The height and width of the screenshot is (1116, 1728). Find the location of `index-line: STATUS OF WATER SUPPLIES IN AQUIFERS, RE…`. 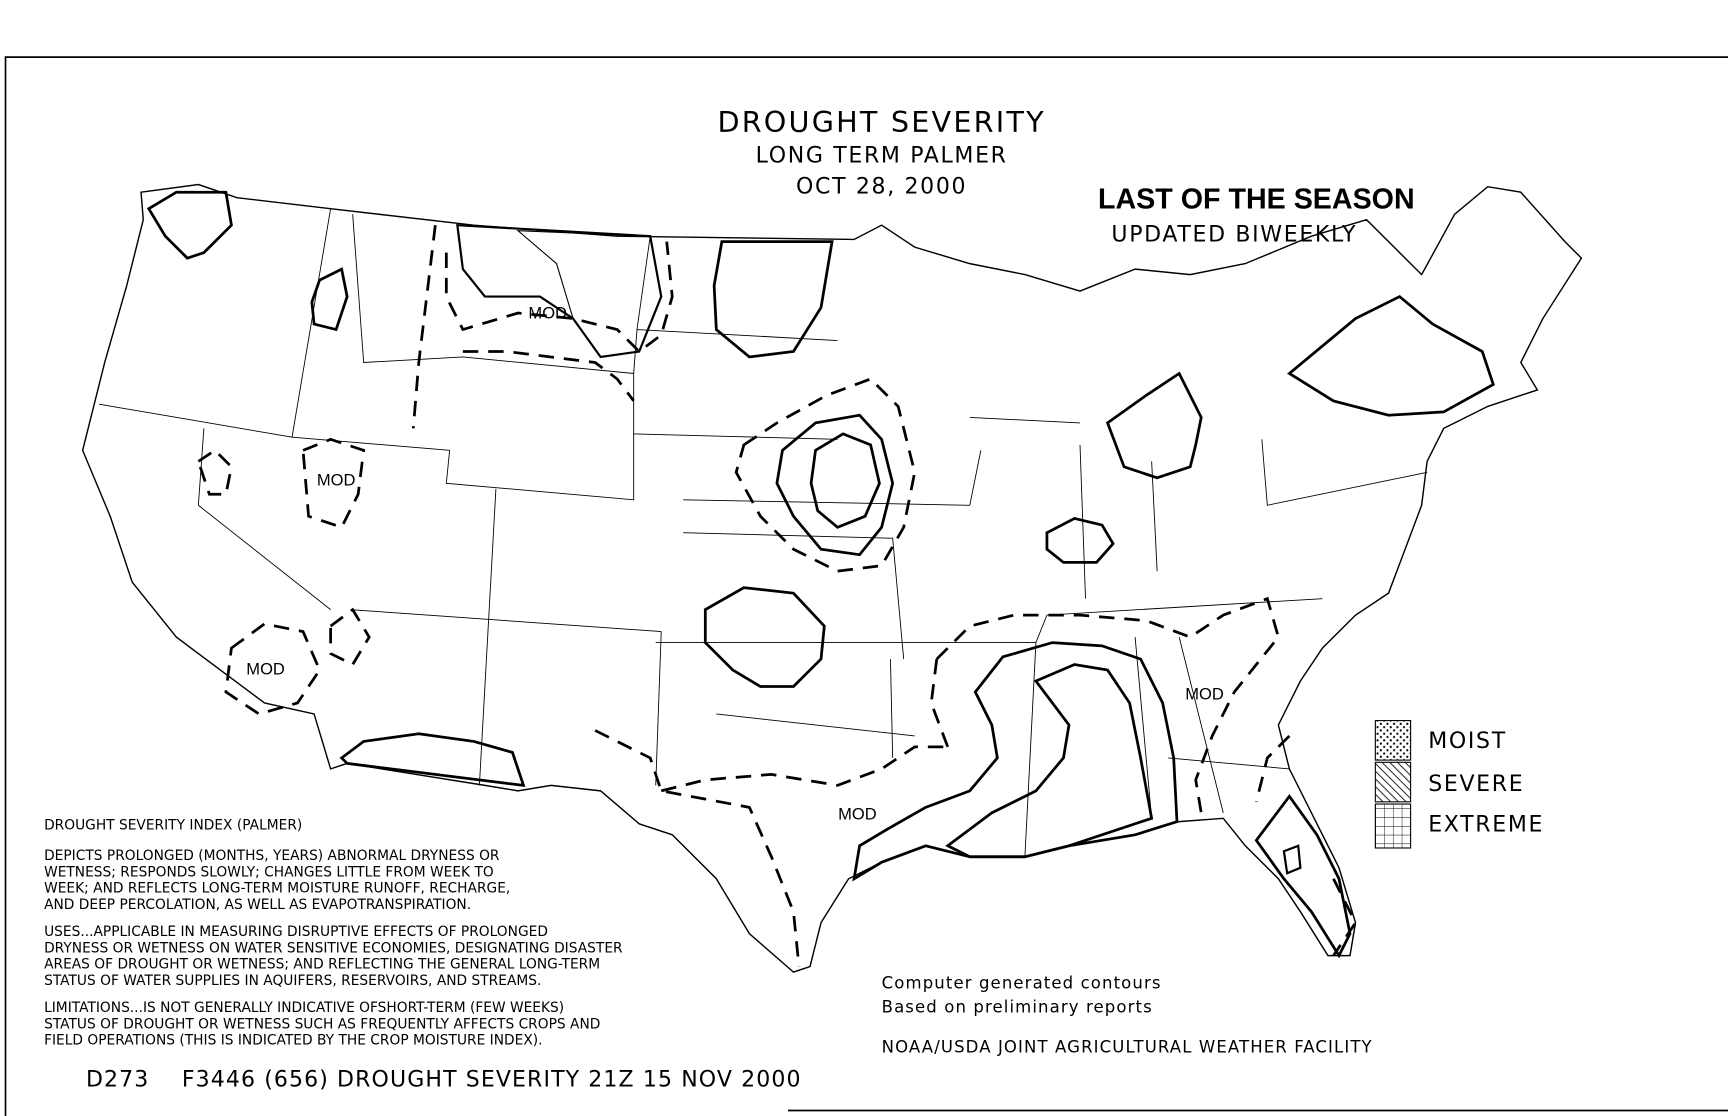

index-line: STATUS OF WATER SUPPLIES IN AQUIFERS, RE… is located at coordinates (292, 981).